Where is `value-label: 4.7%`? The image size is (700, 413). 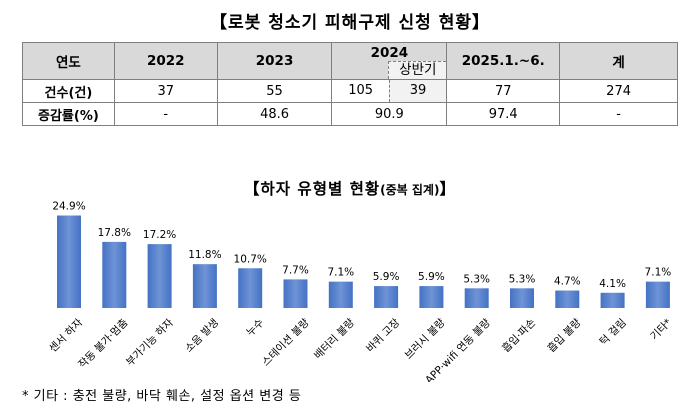
value-label: 4.7% is located at coordinates (567, 282).